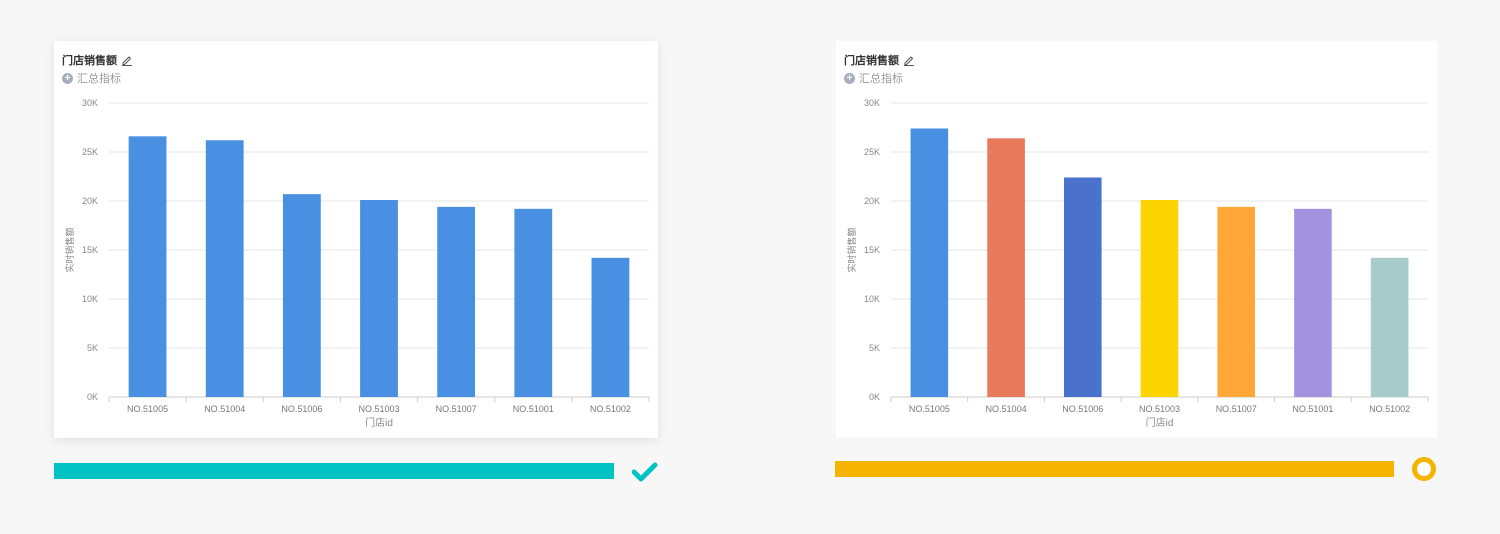  I want to click on check-icon, so click(645, 472).